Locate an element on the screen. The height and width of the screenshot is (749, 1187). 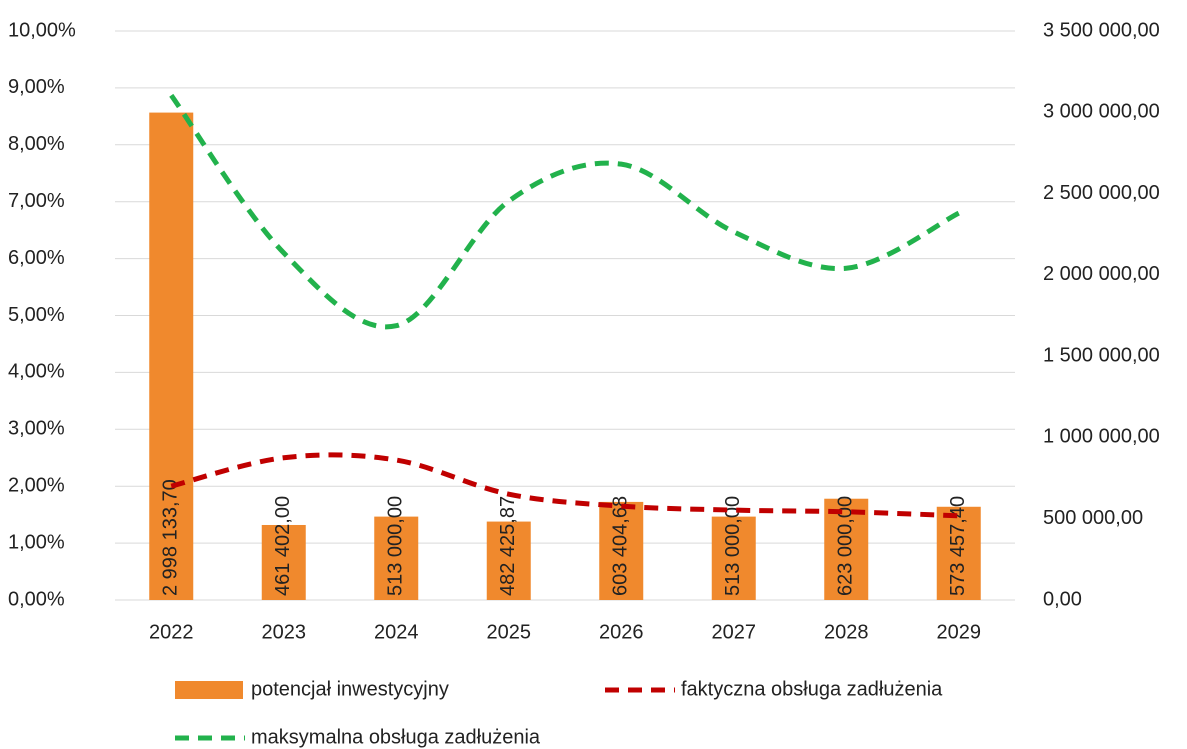
legend-label: faktyczna obsługa zadłużenia is located at coordinates (812, 689).